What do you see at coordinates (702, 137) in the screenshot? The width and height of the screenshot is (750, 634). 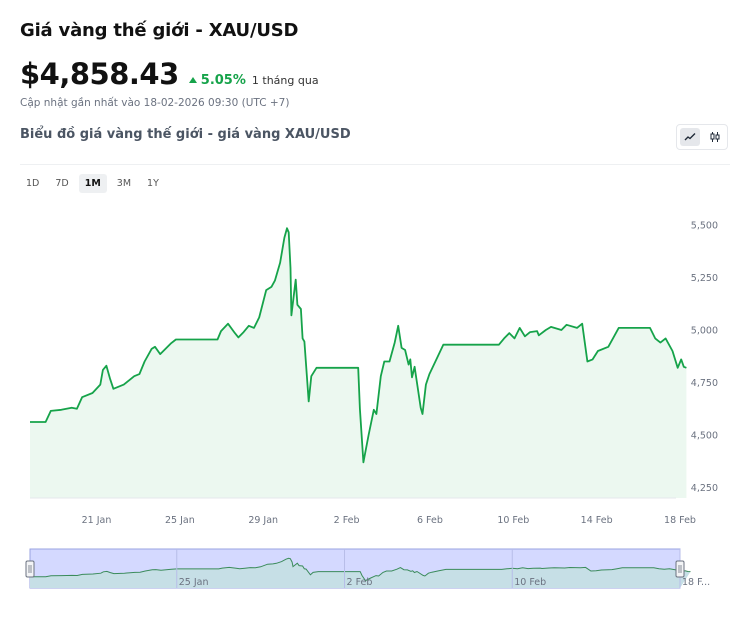 I see `chart-mode-switch` at bounding box center [702, 137].